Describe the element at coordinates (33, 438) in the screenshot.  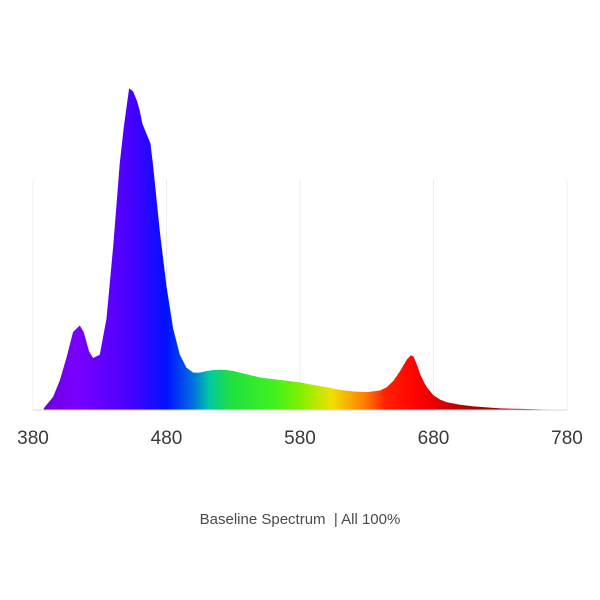
I see `x-tick-label-380: 380` at that location.